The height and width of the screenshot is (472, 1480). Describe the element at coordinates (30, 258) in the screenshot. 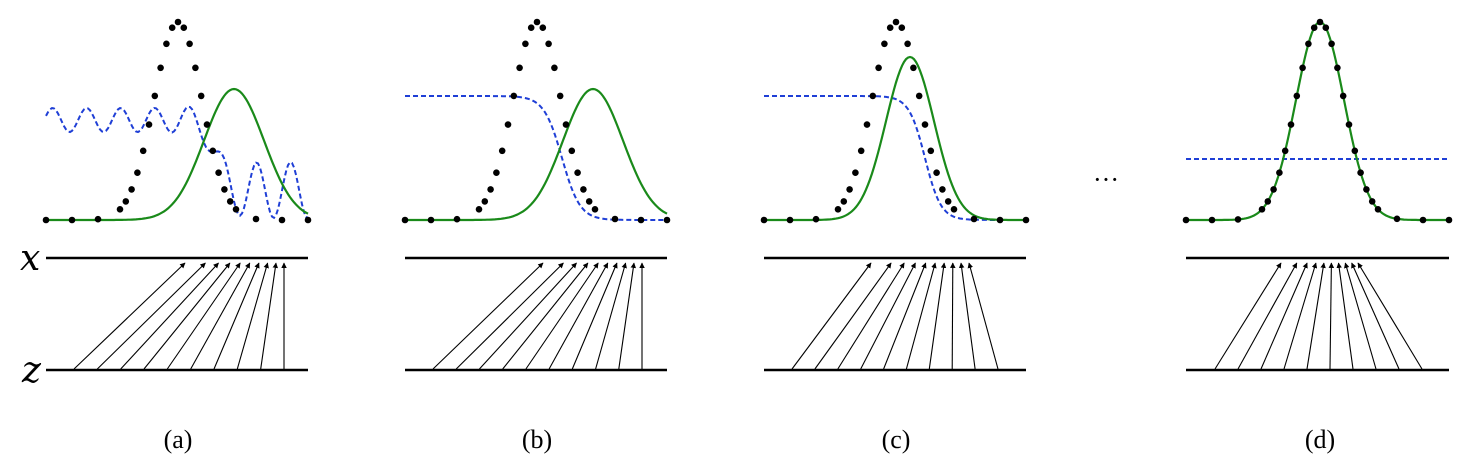

I see `x-axis-label: x` at that location.